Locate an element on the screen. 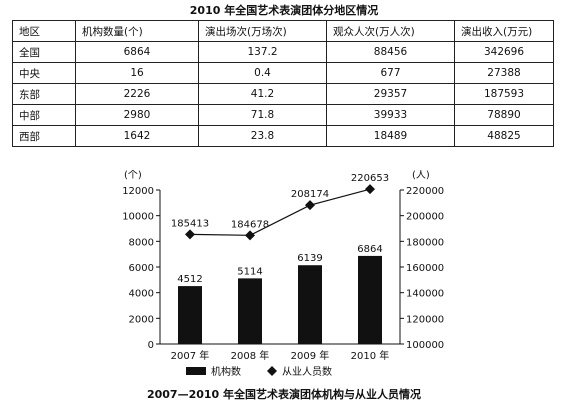  right-axis-tick-label: 160000 is located at coordinates (425, 268).